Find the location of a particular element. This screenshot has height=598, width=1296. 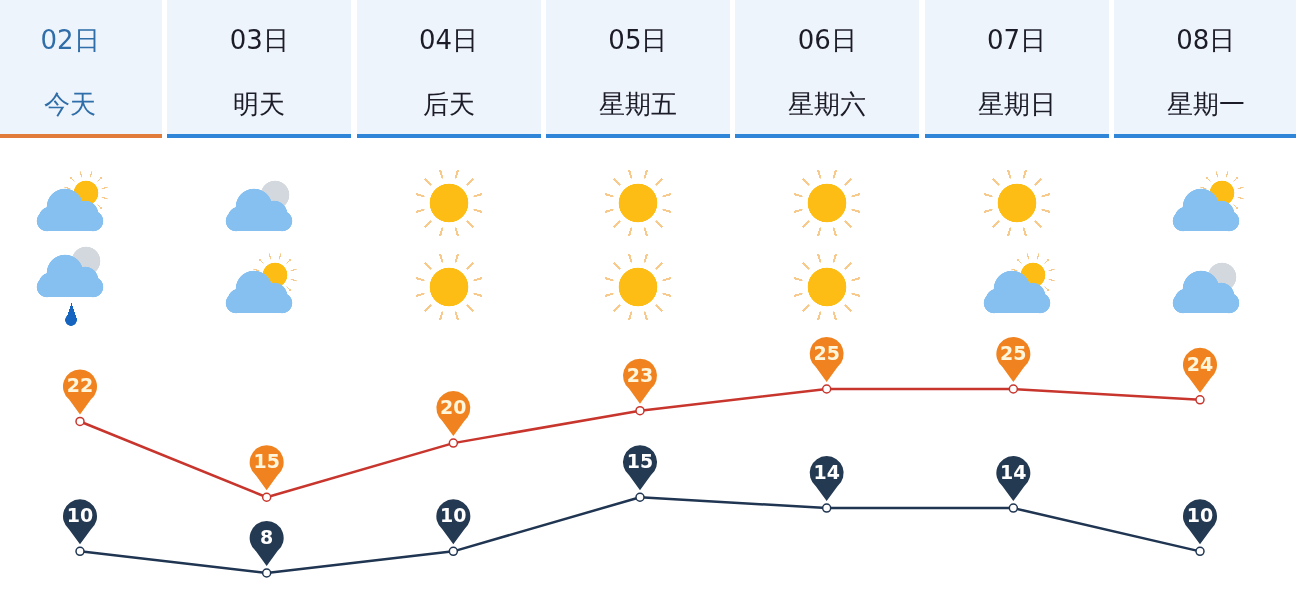

tab: 08日星期一 is located at coordinates (1204, 69).